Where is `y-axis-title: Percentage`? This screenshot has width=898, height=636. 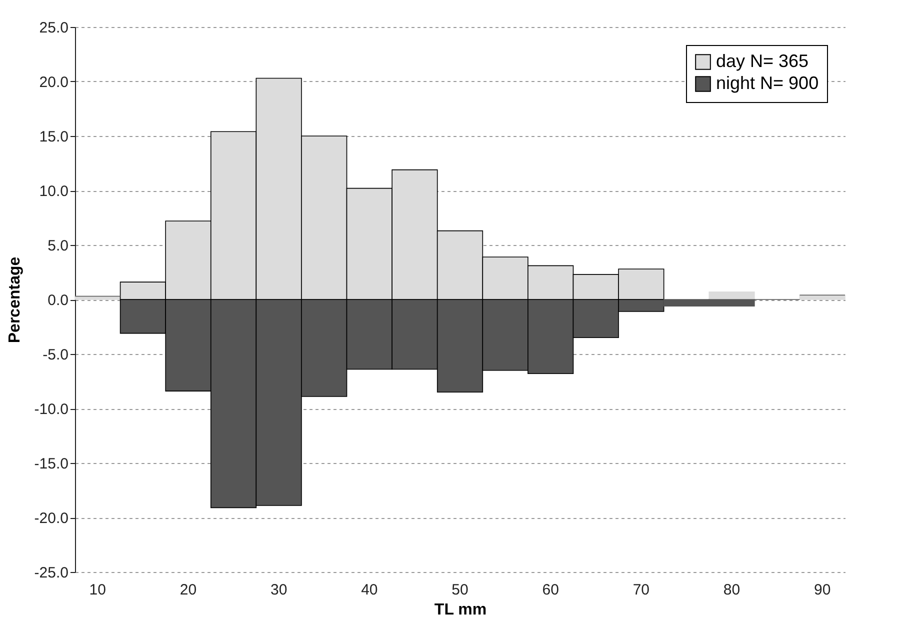
y-axis-title: Percentage is located at coordinates (15, 300).